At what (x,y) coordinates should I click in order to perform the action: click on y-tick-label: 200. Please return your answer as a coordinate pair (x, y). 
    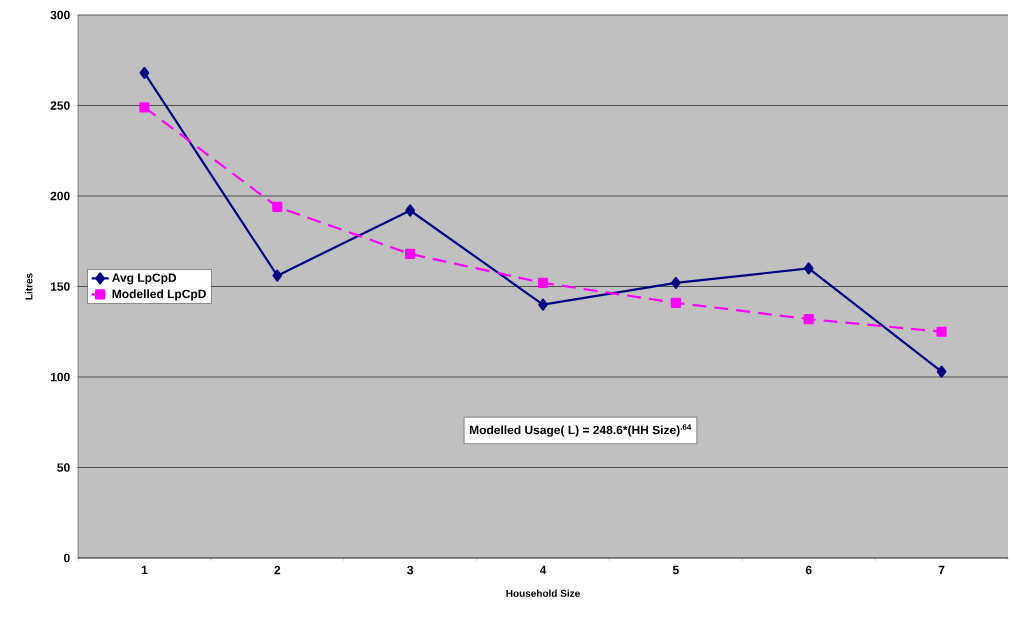
    Looking at the image, I should click on (60, 196).